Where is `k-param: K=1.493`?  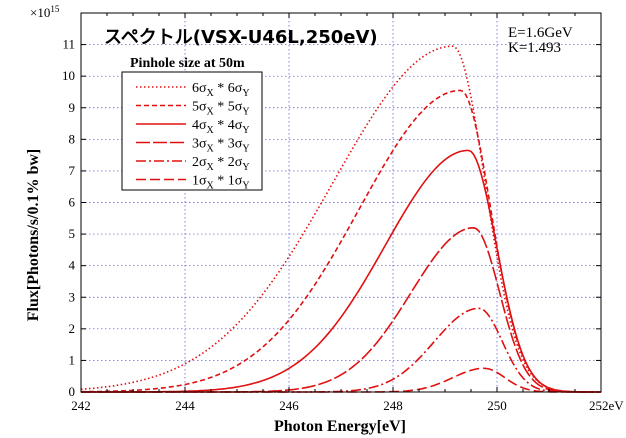 k-param: K=1.493 is located at coordinates (534, 48).